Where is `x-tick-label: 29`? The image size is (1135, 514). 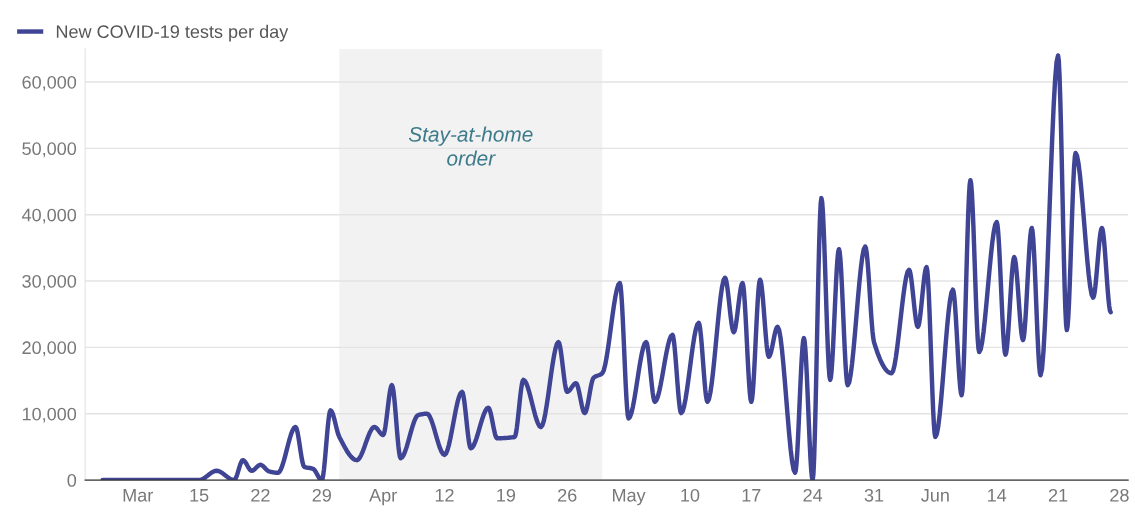
x-tick-label: 29 is located at coordinates (321, 495).